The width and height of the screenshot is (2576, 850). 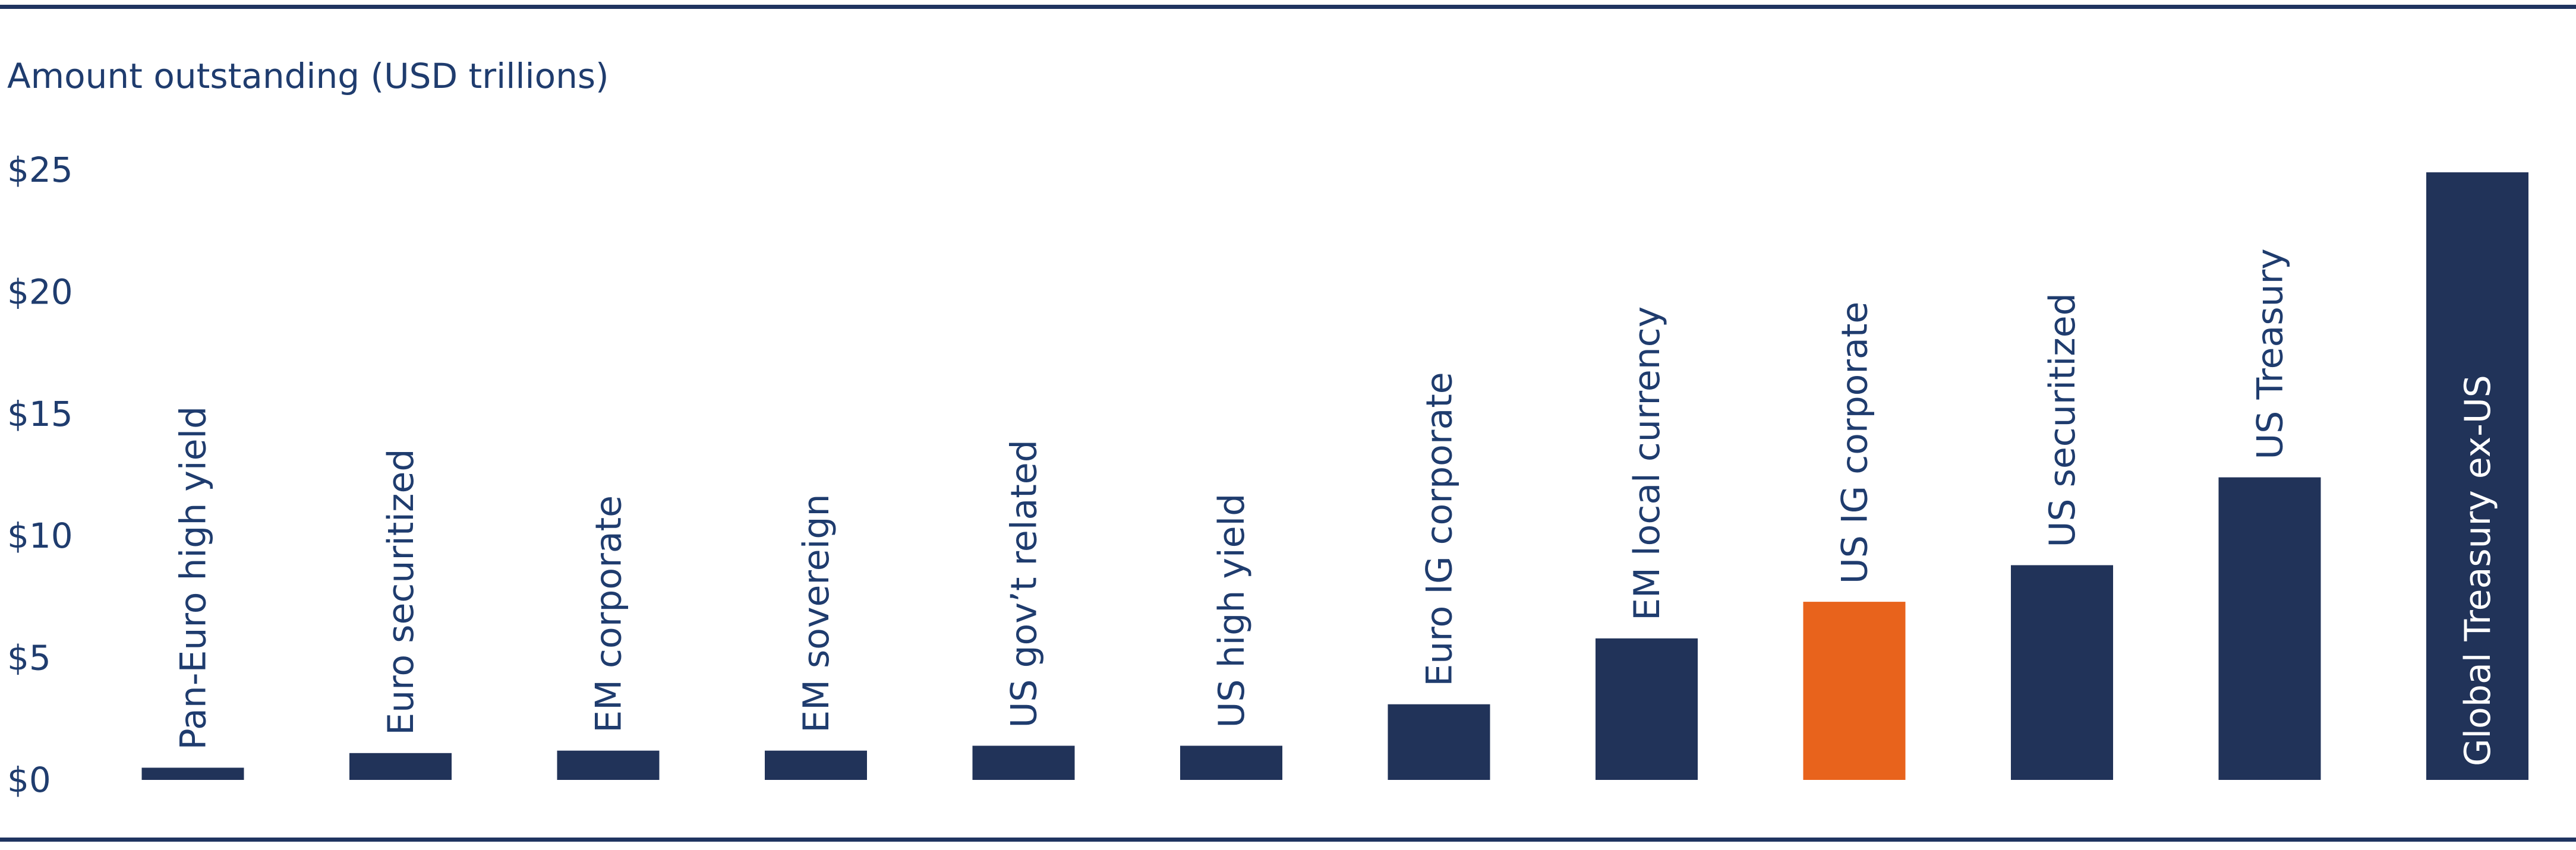 What do you see at coordinates (1232, 611) in the screenshot?
I see `bar-label: US high yield` at bounding box center [1232, 611].